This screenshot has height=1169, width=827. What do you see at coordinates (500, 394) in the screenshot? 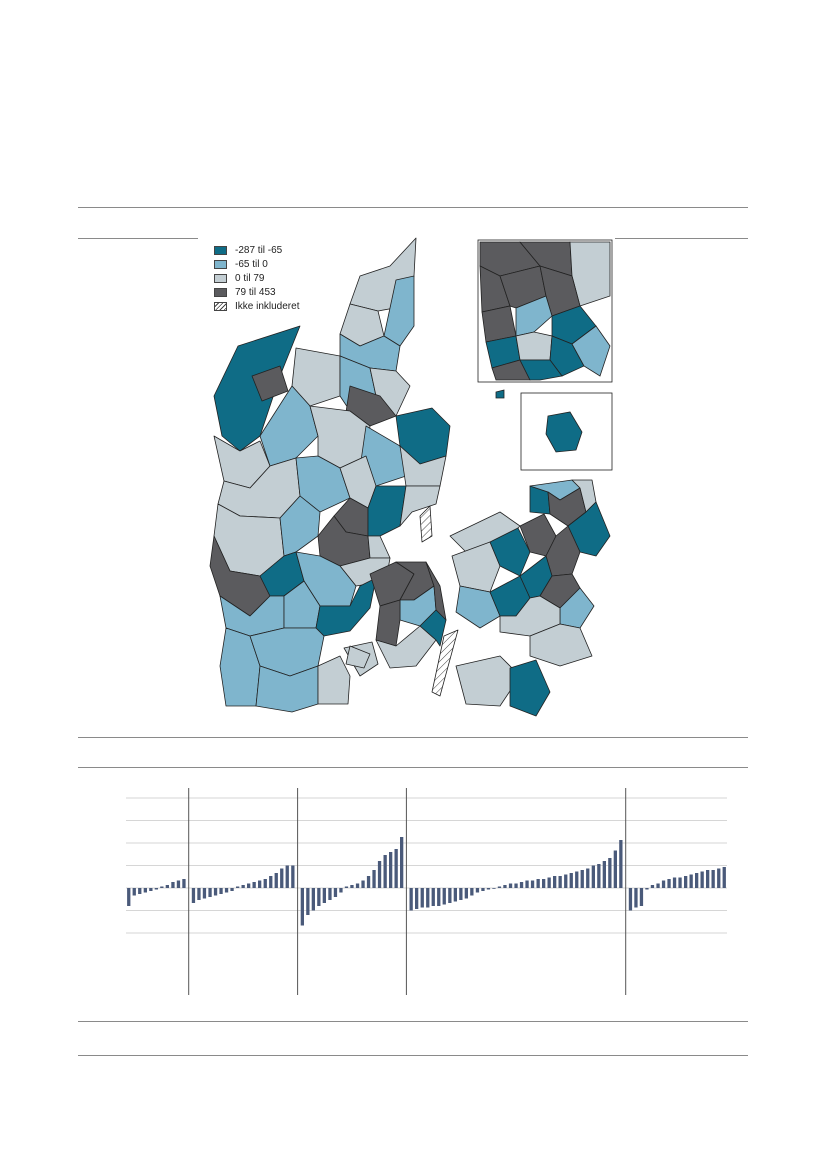
I see `region-christianso` at bounding box center [500, 394].